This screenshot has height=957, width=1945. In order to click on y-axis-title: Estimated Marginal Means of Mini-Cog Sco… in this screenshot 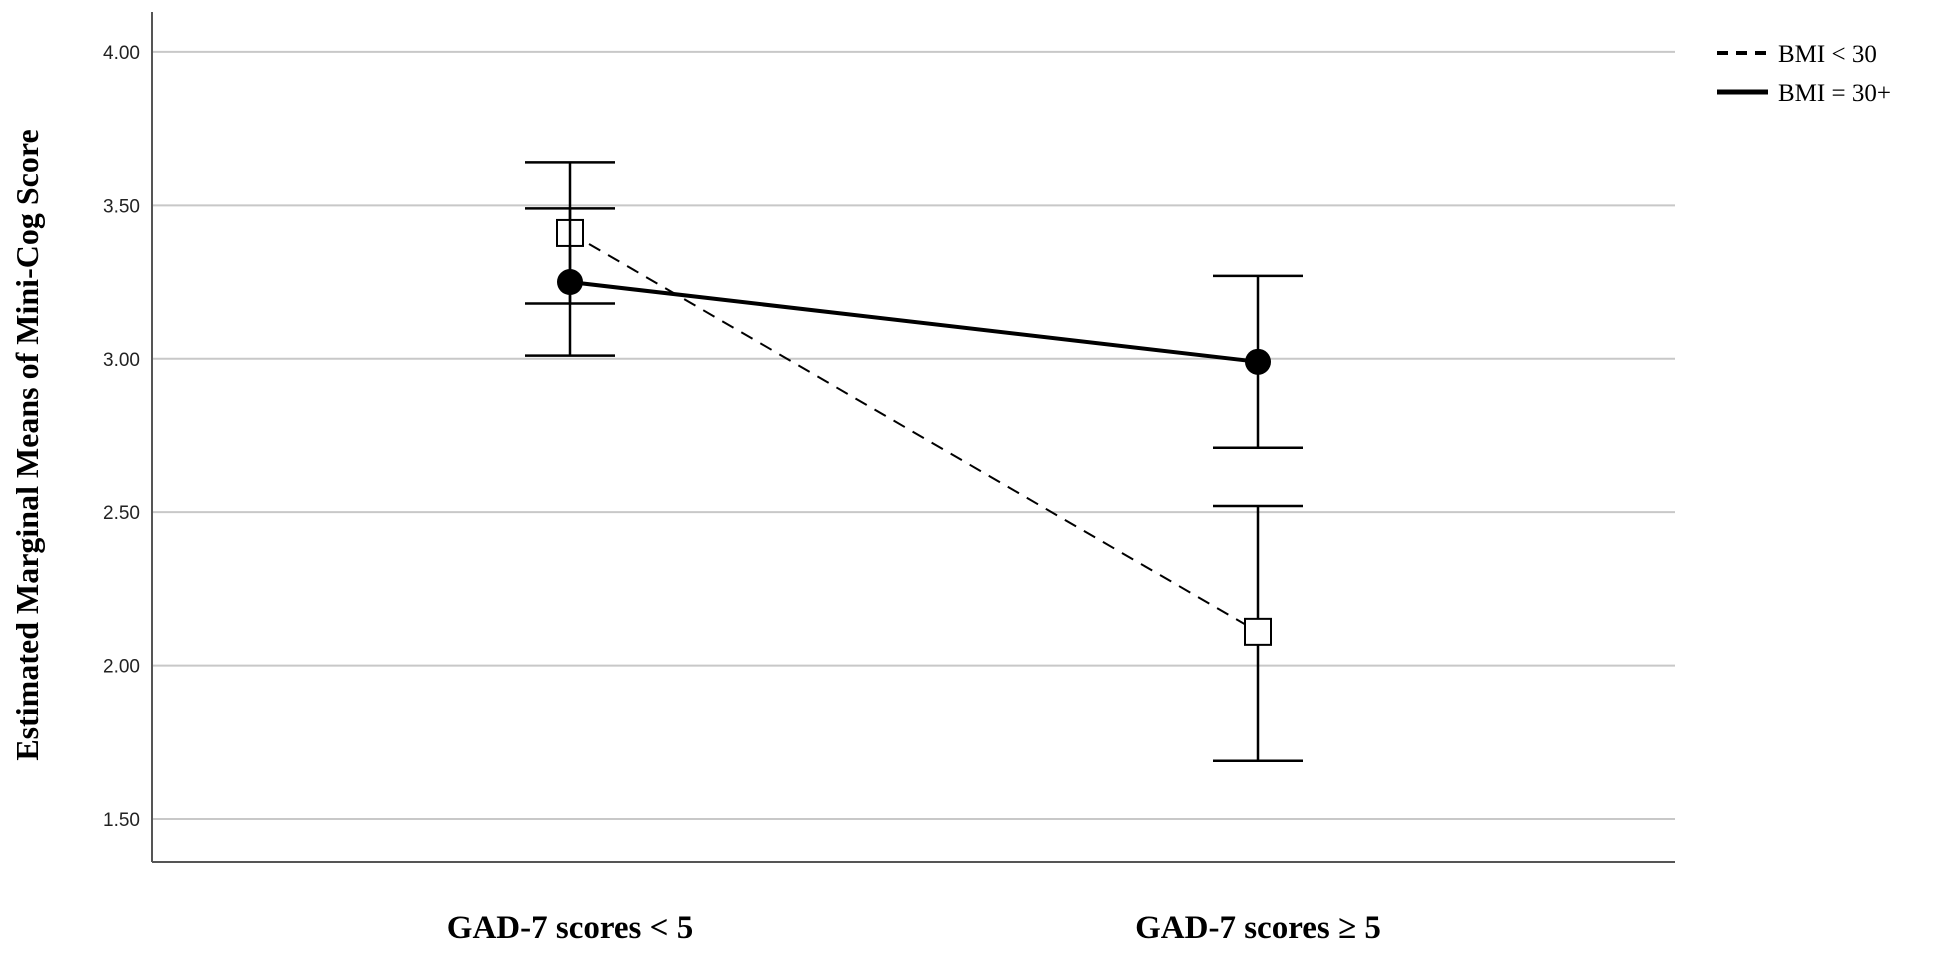, I will do `click(27, 444)`.